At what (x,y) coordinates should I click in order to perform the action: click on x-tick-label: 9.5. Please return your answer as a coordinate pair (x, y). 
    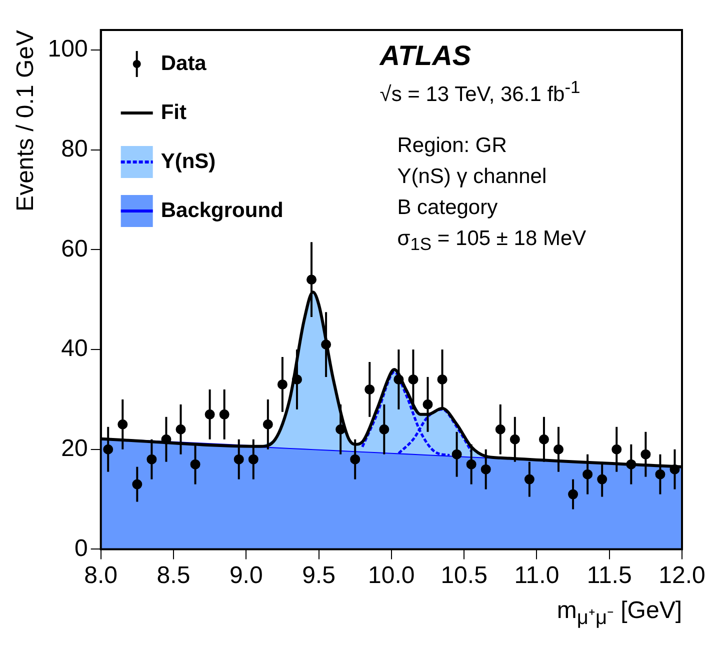
    Looking at the image, I should click on (319, 576).